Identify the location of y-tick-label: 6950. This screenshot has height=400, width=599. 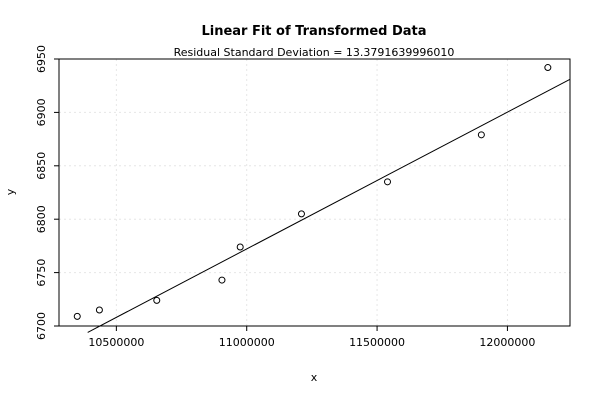
(41, 59).